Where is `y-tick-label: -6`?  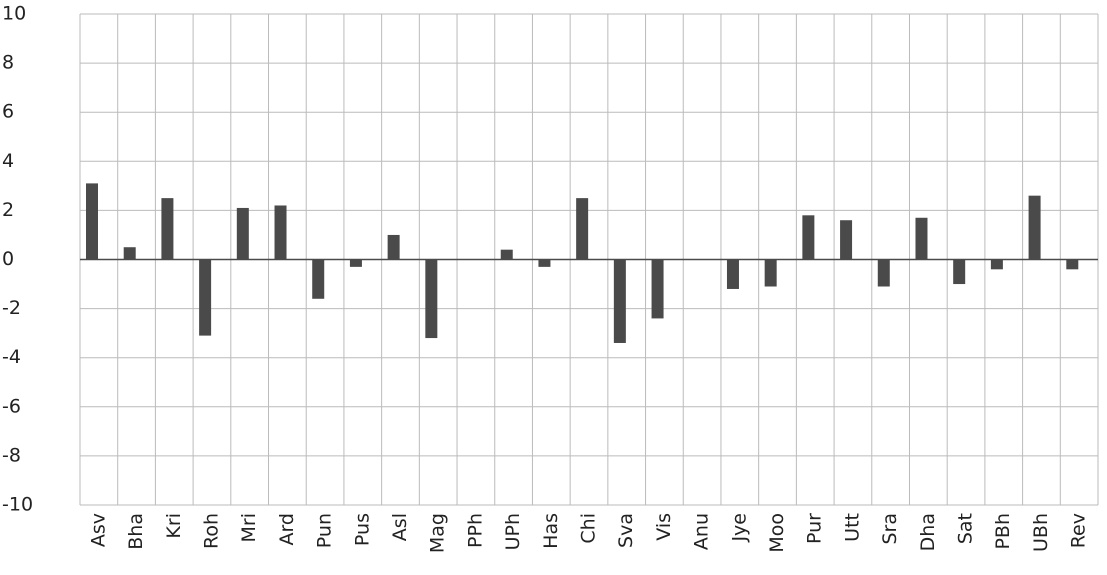 y-tick-label: -6 is located at coordinates (11, 406).